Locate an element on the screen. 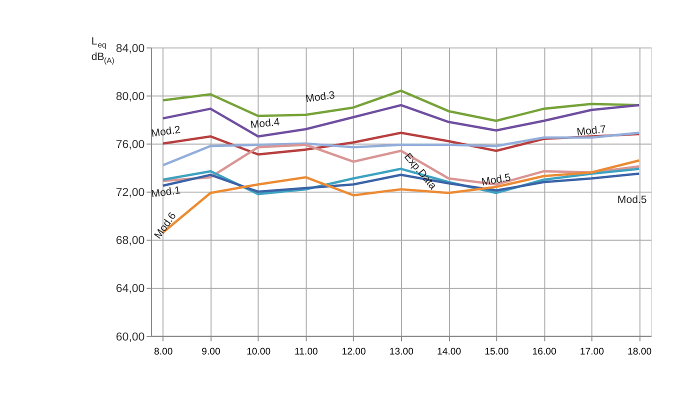 This screenshot has height=400, width=676. annotation: Mod.3 is located at coordinates (320, 97).